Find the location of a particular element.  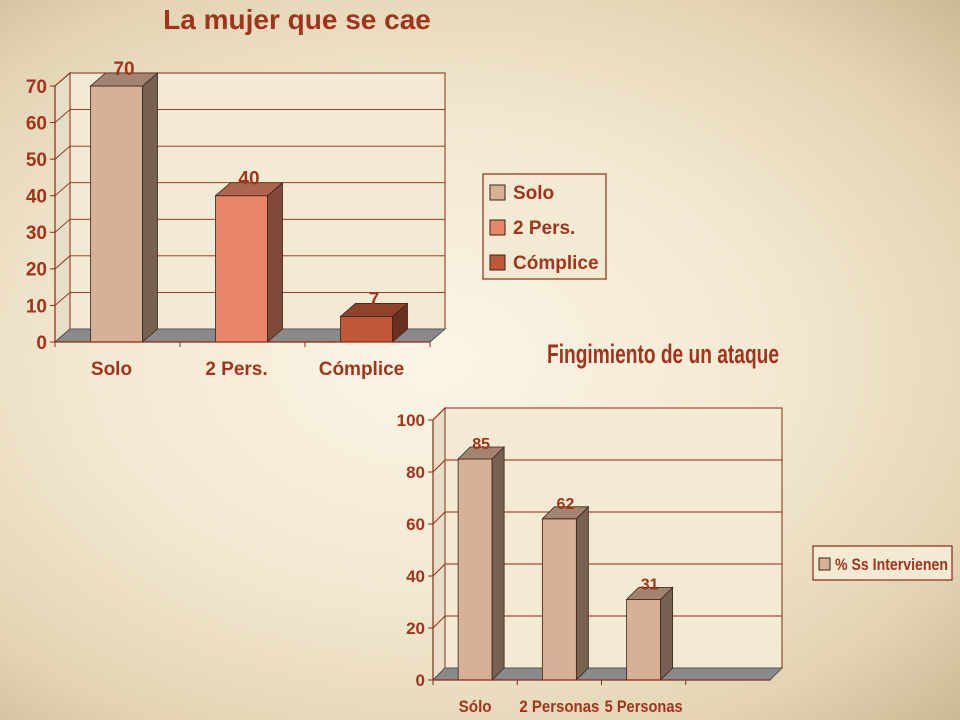

chart2-legend-box is located at coordinates (882, 563).